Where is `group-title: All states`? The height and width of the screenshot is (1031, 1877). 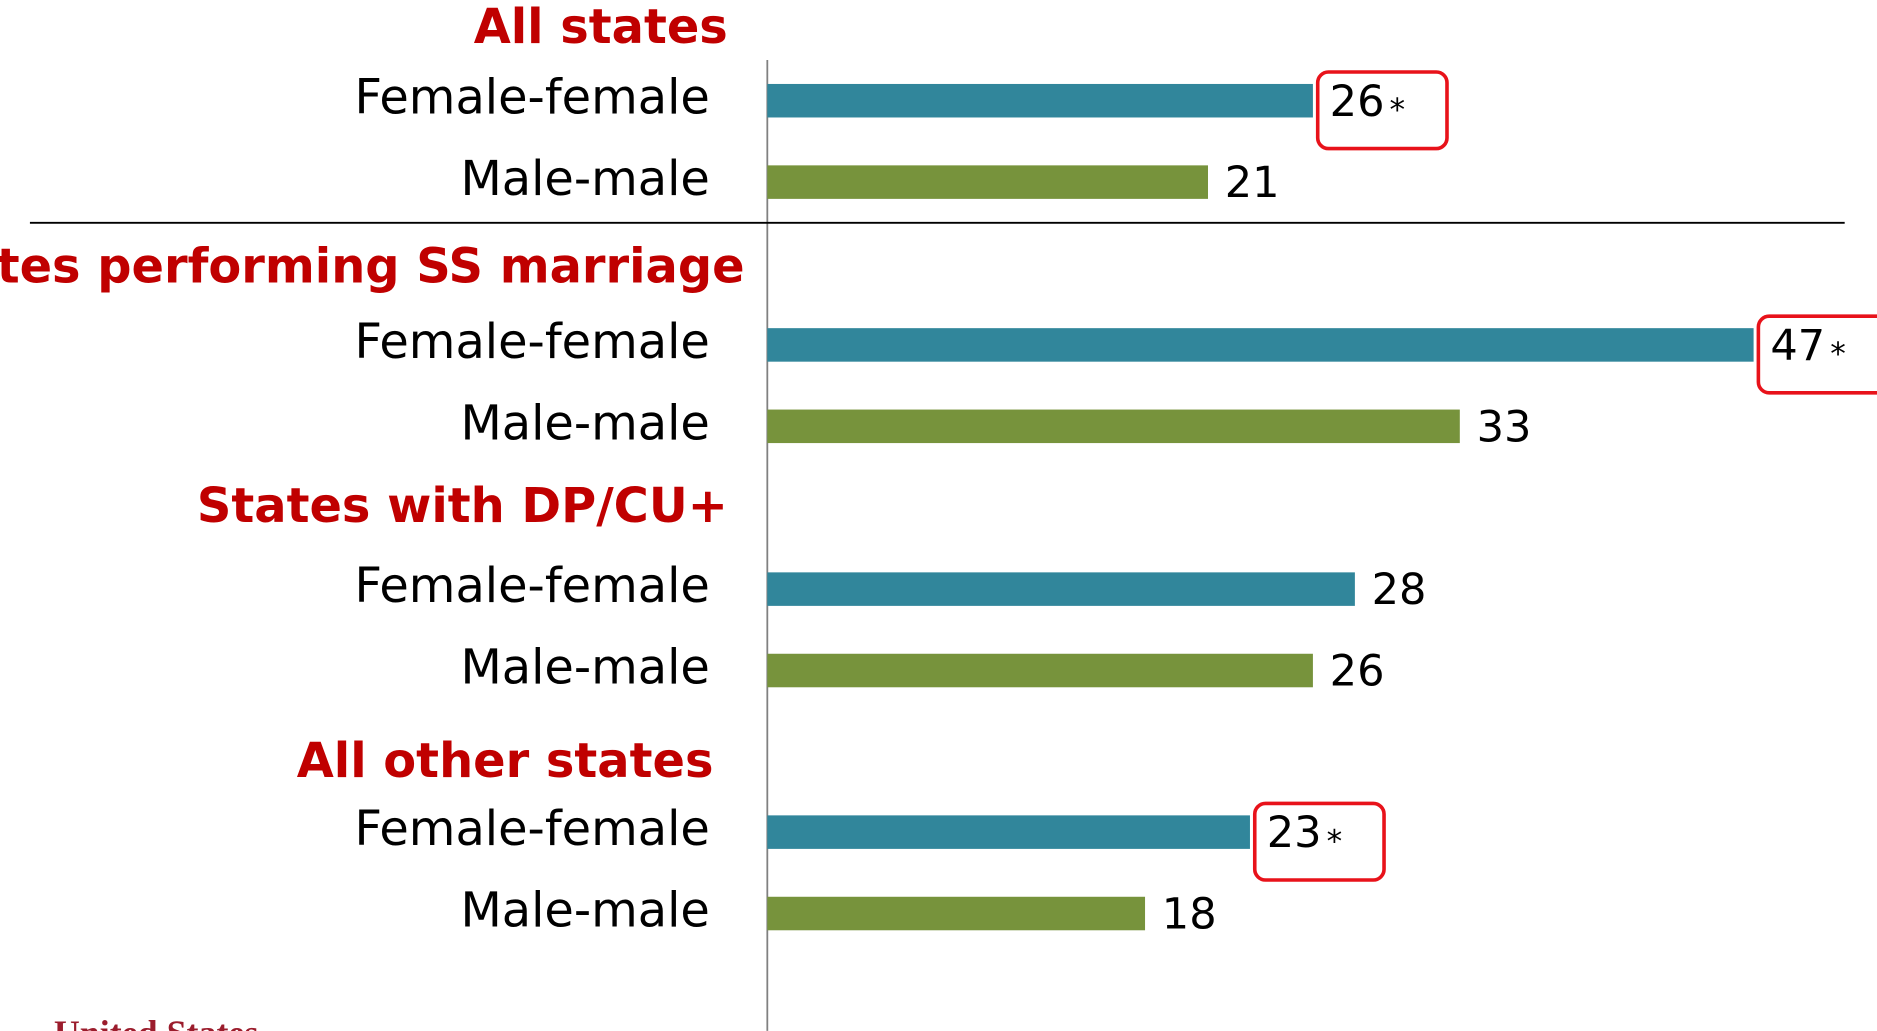 group-title: All states is located at coordinates (601, 27).